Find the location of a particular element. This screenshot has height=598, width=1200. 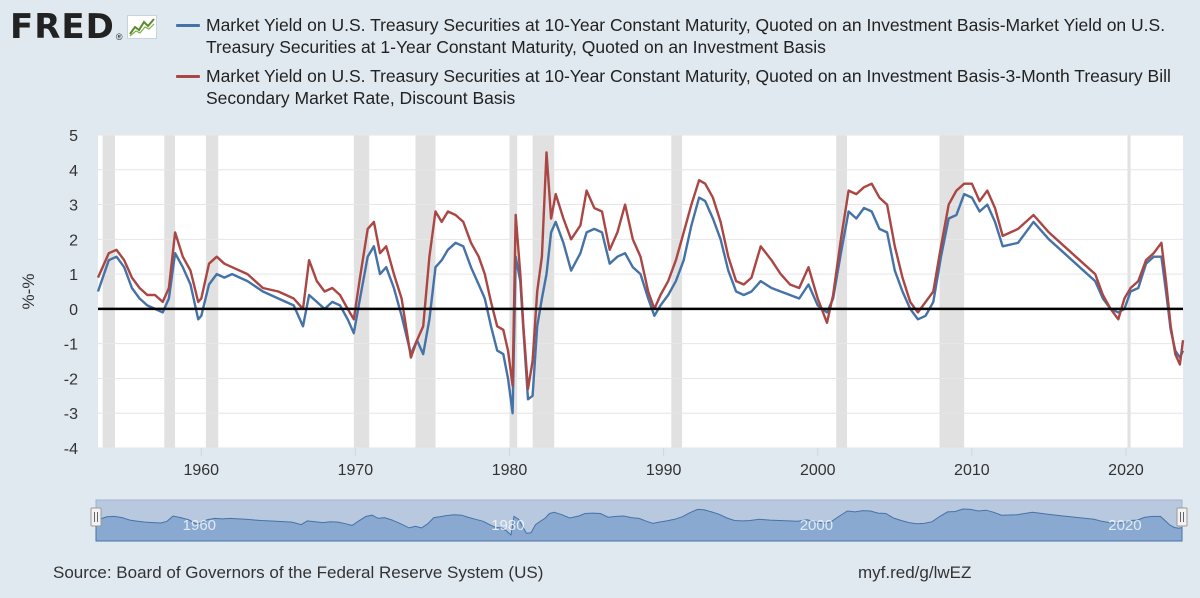

y-tick-label: -4 is located at coordinates (71, 449).